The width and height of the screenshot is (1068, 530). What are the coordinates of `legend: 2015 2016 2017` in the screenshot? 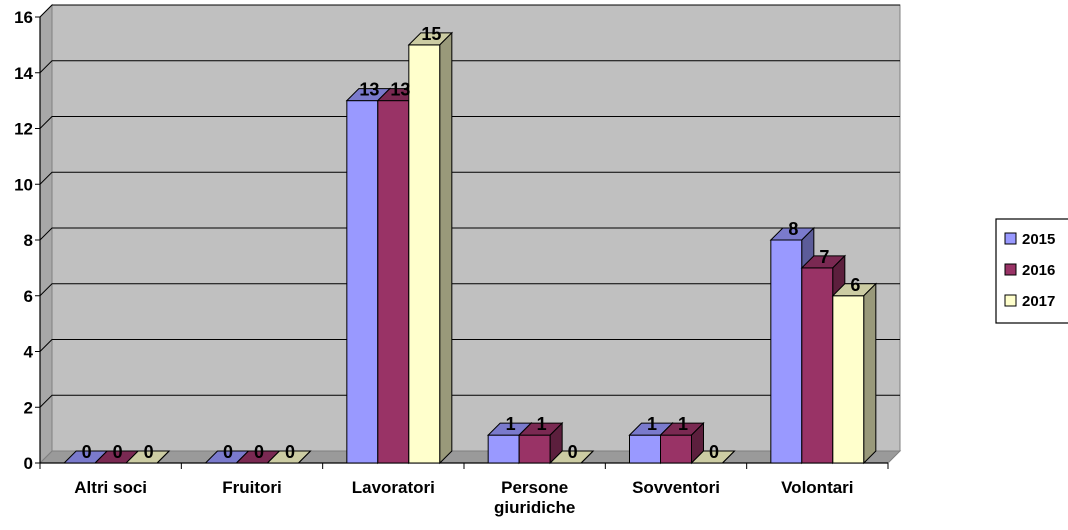 It's located at (1031, 271).